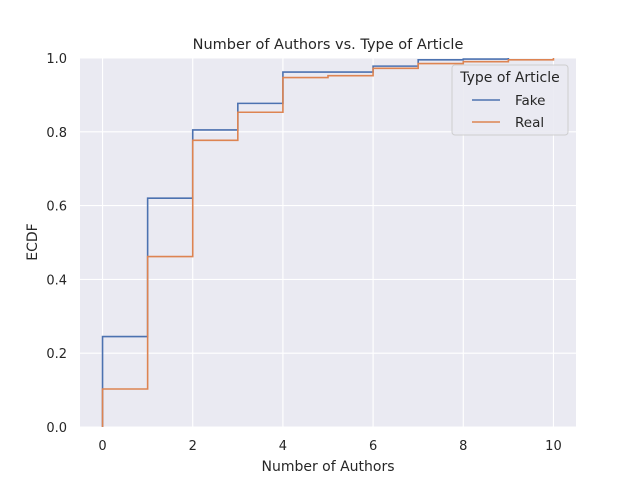 The width and height of the screenshot is (640, 480). I want to click on x-tick-label: 8, so click(463, 446).